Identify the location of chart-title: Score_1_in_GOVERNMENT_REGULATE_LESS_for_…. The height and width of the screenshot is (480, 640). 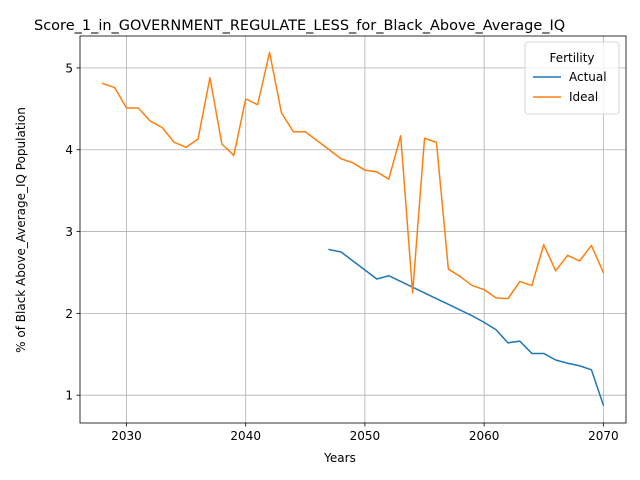
(299, 26).